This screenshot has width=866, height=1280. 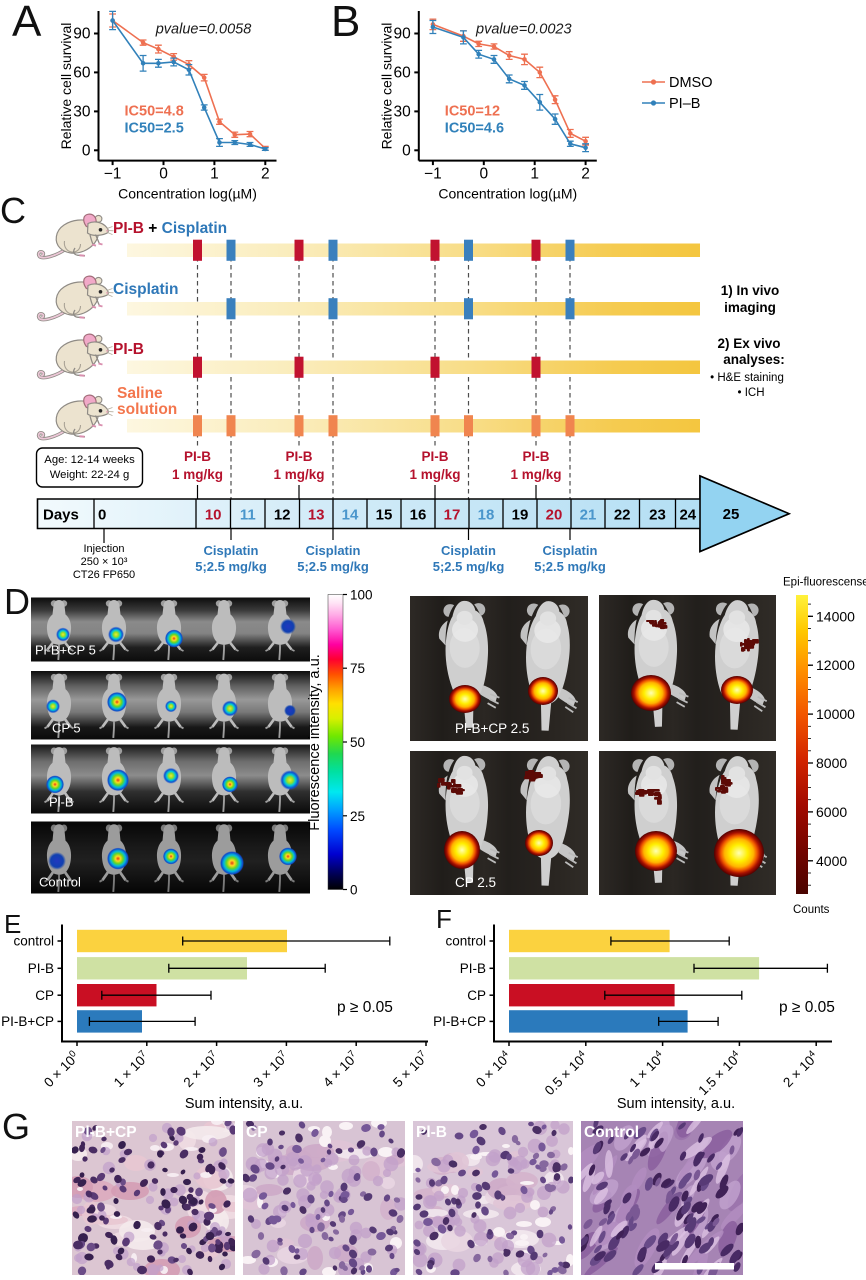 I want to click on svg-text: 23, so click(x=657, y=515).